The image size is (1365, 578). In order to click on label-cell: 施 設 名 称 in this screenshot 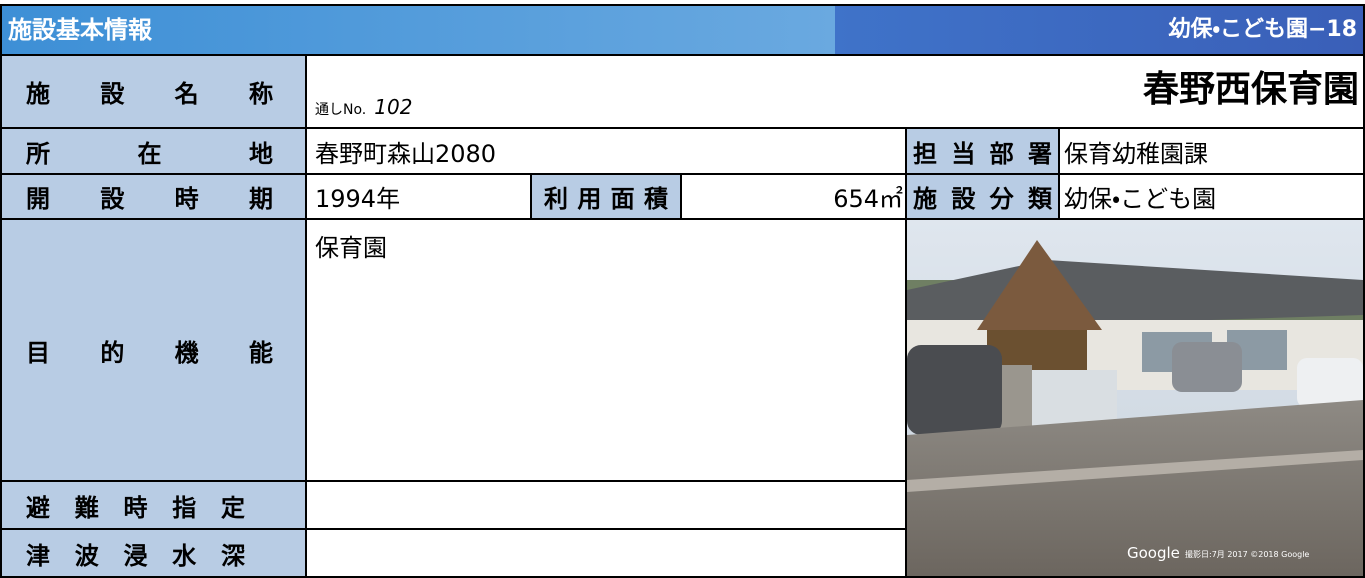, I will do `click(153, 91)`.